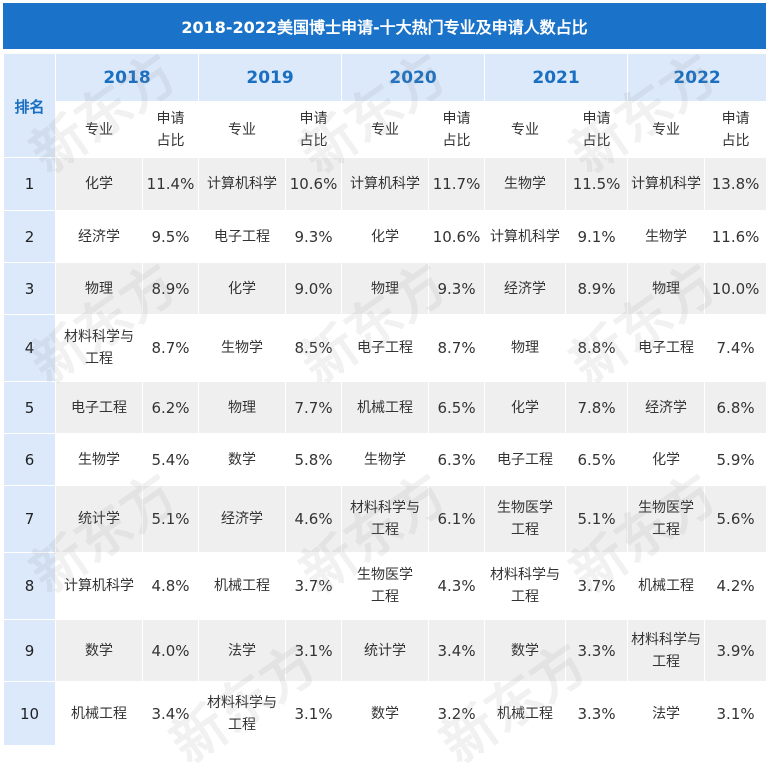 Image resolution: width=769 pixels, height=778 pixels. Describe the element at coordinates (29, 105) in the screenshot. I see `rank-header: 排名` at that location.